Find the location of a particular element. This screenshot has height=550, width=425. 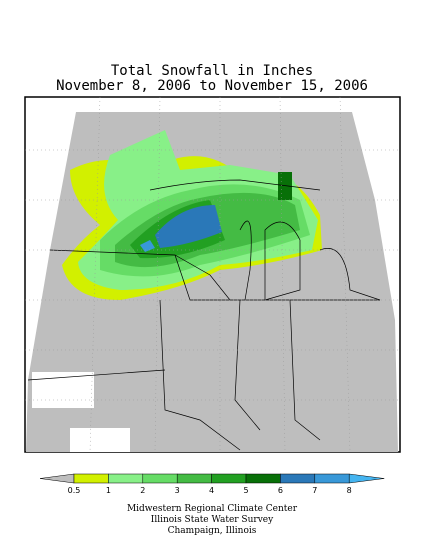

color-legend: 0.5 1 2 3 4 5 6 7 8 is located at coordinates (212, 484).